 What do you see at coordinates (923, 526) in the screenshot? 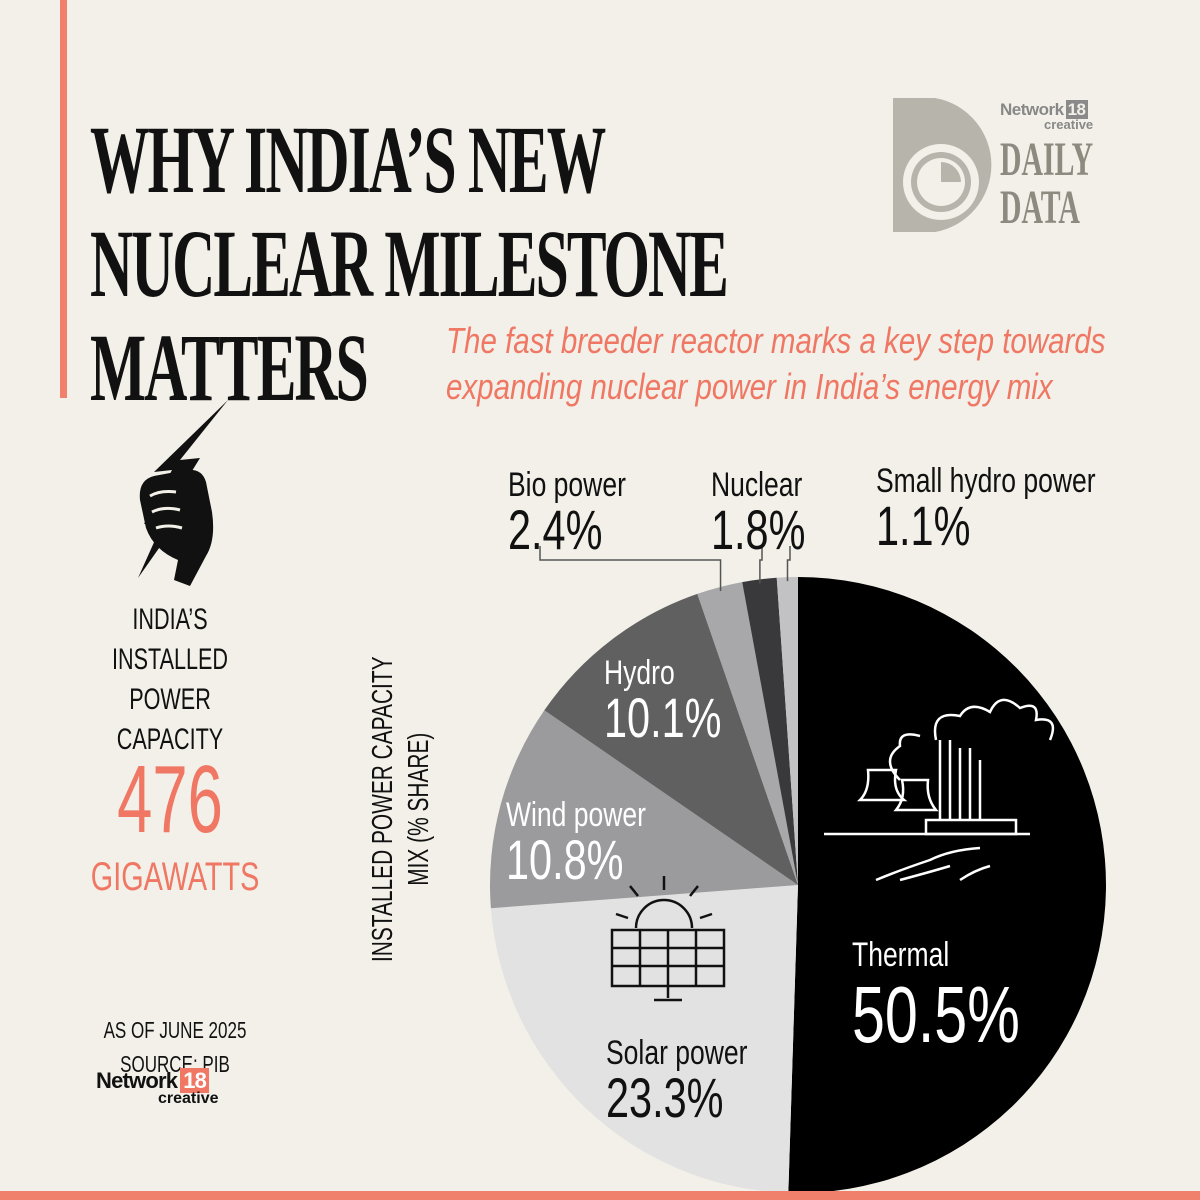
I see `value-small-hydro-power: 1.1%` at bounding box center [923, 526].